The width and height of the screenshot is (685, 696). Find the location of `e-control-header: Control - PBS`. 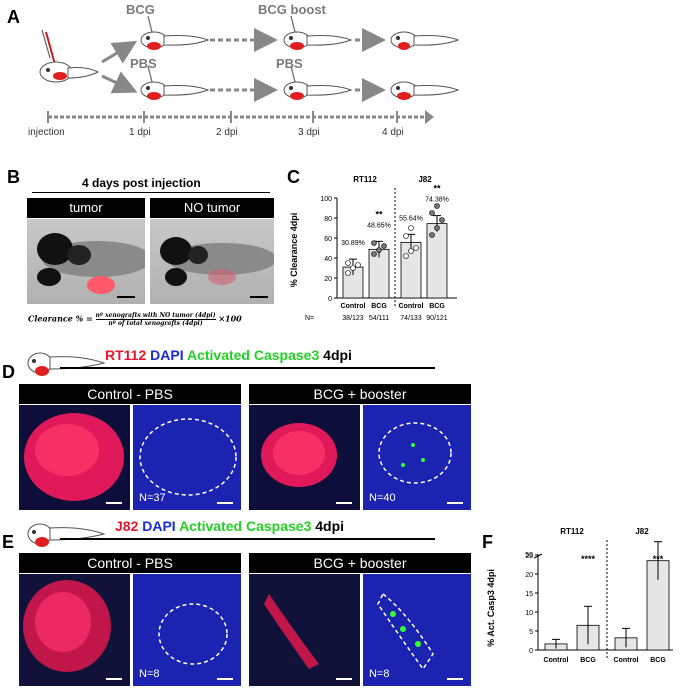

e-control-header: Control - PBS is located at coordinates (130, 563).